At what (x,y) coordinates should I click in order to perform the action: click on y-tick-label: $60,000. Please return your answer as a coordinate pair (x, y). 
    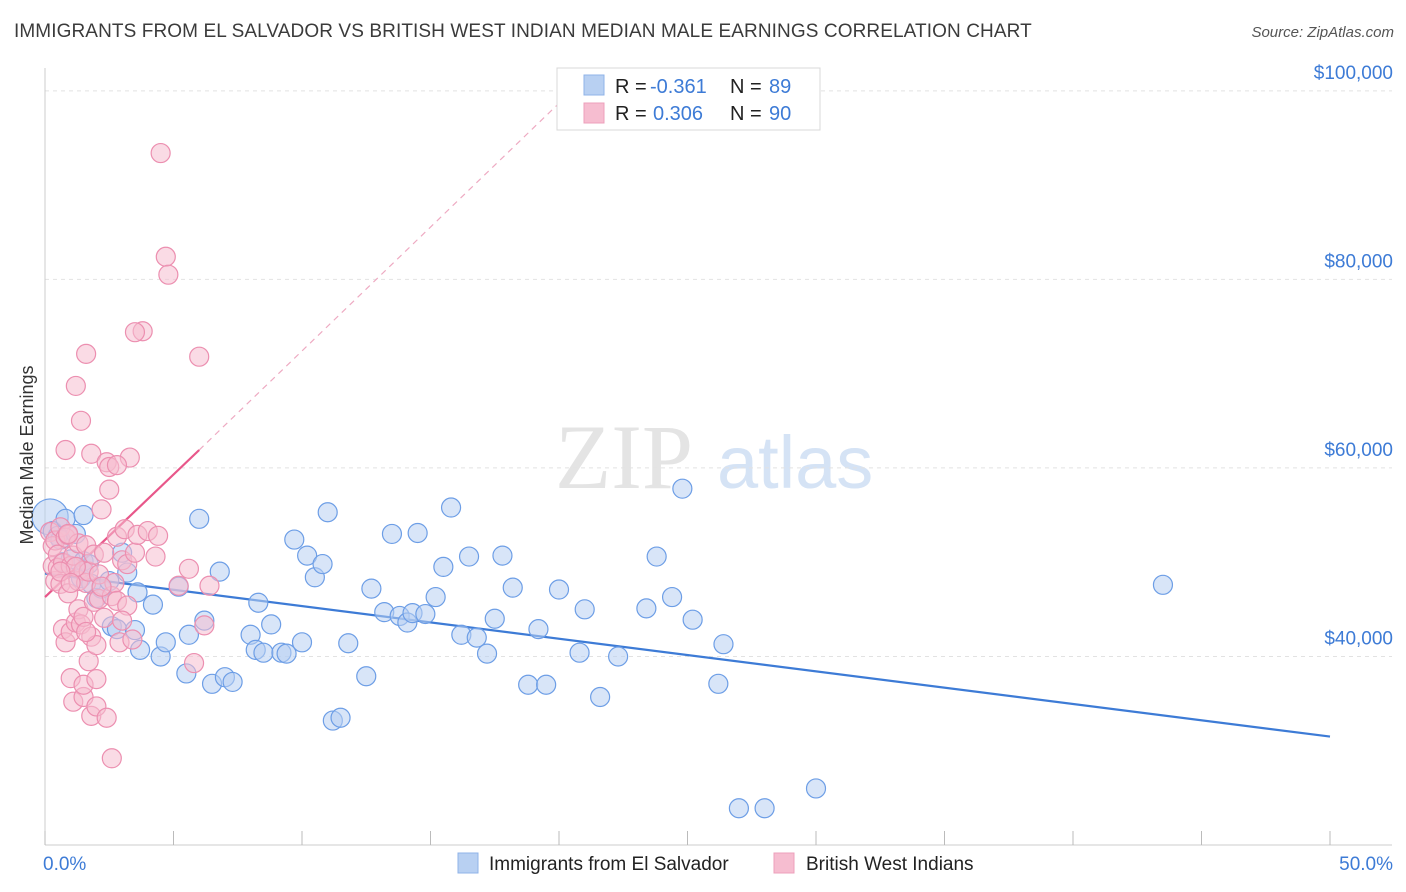
    Looking at the image, I should click on (1358, 450).